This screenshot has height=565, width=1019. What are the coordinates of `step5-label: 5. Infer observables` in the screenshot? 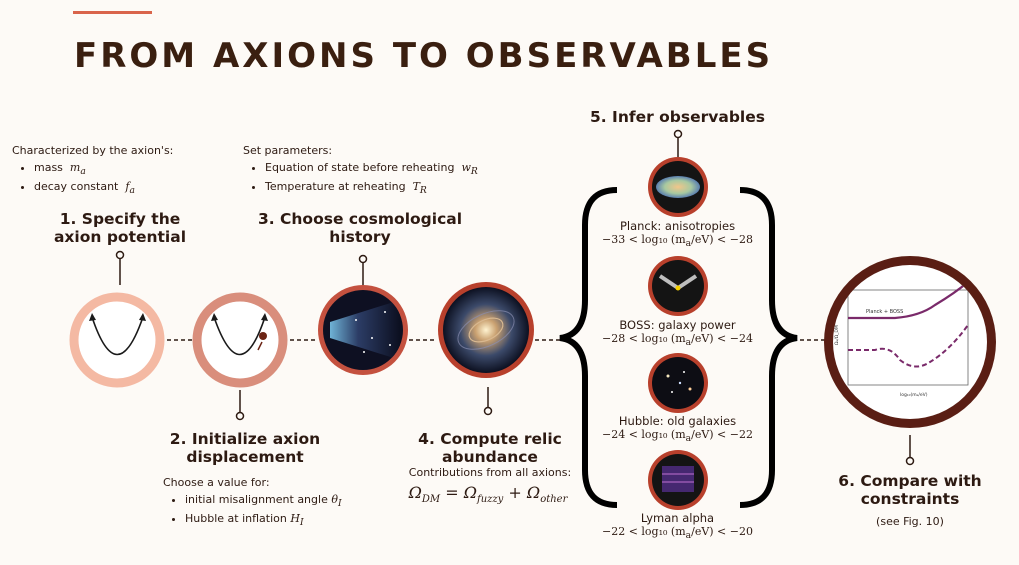 It's located at (677, 117).